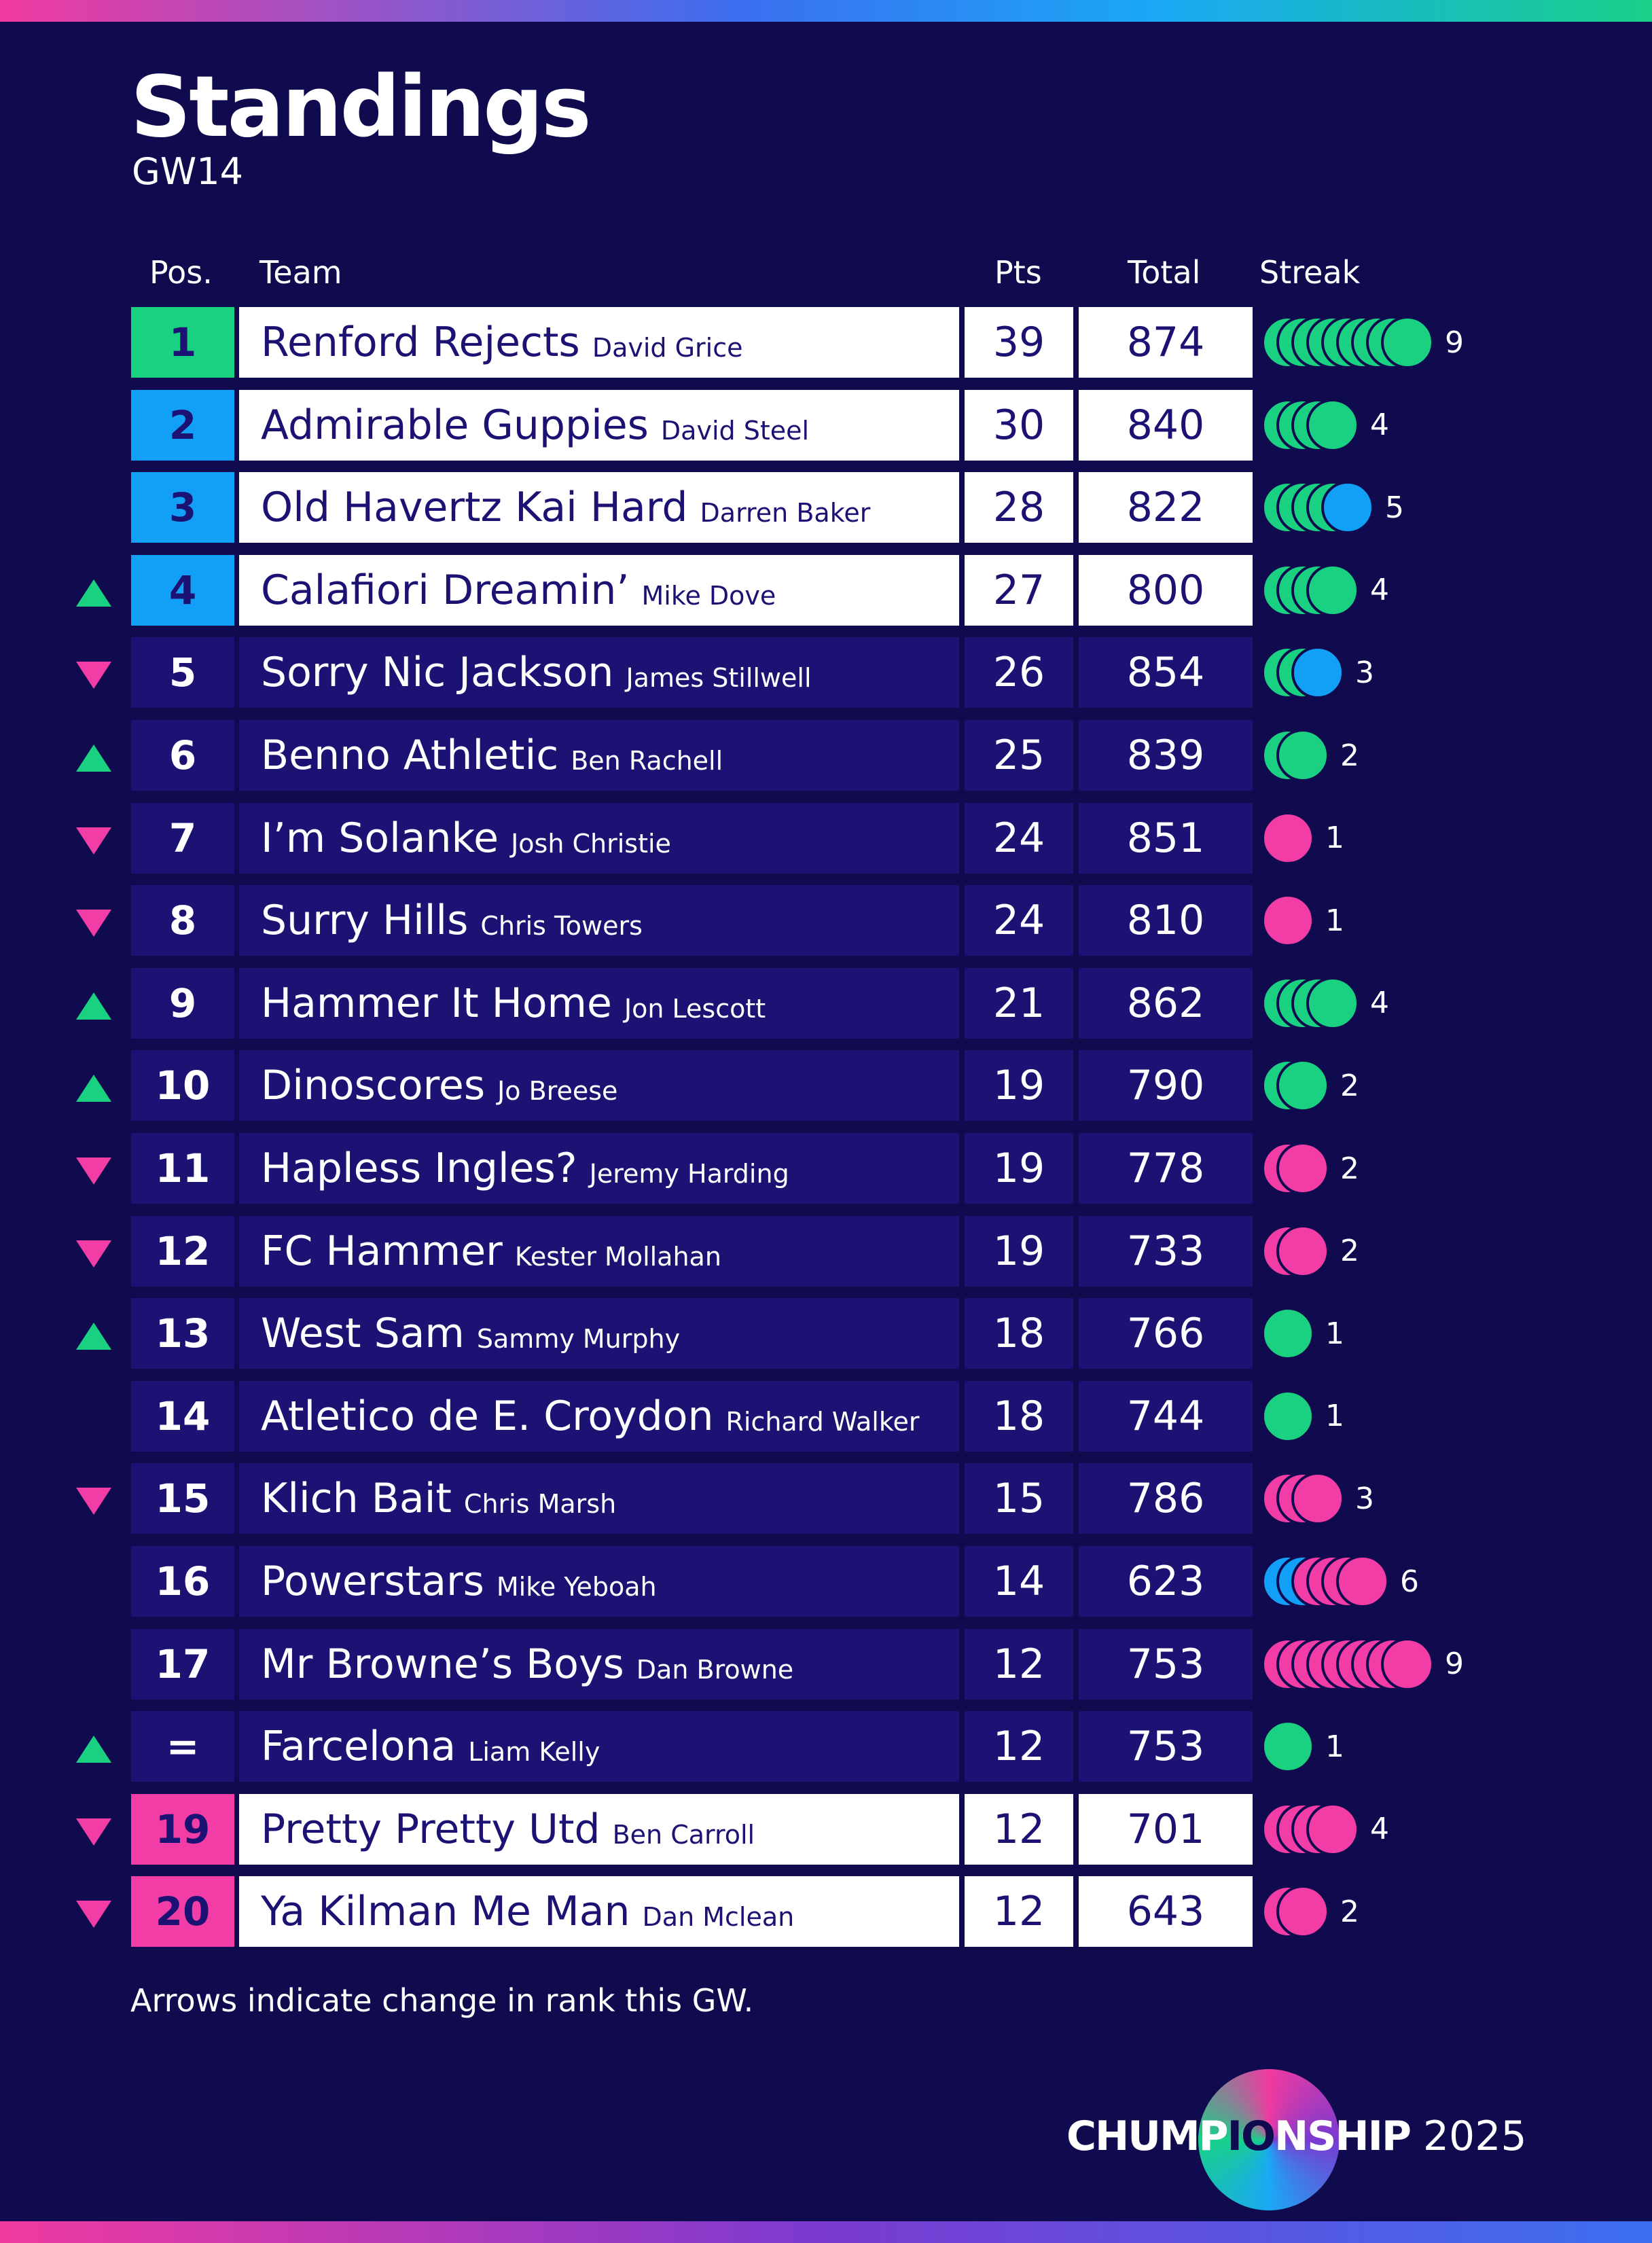 This screenshot has width=1652, height=2243. Describe the element at coordinates (689, 1174) in the screenshot. I see `manager-name: Jeremy Harding` at that location.